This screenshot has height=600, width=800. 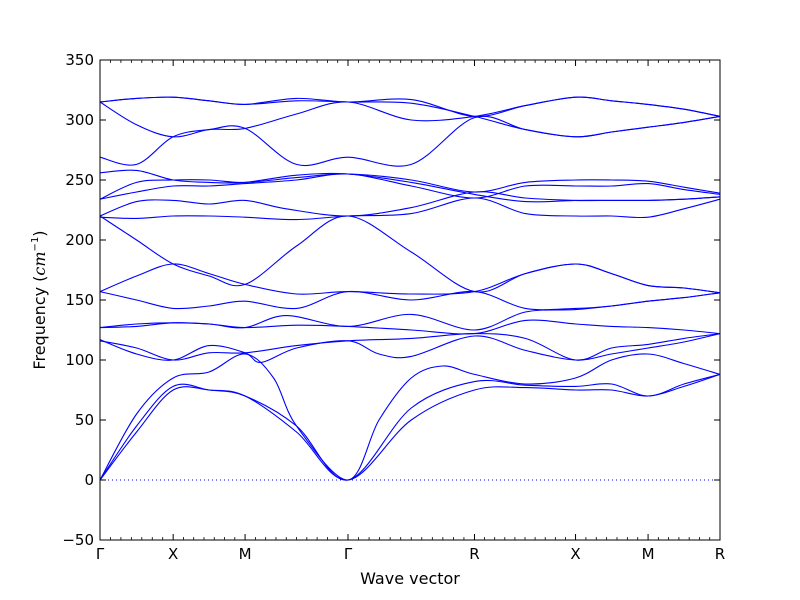 What do you see at coordinates (84, 420) in the screenshot?
I see `y-tick-label: 50` at bounding box center [84, 420].